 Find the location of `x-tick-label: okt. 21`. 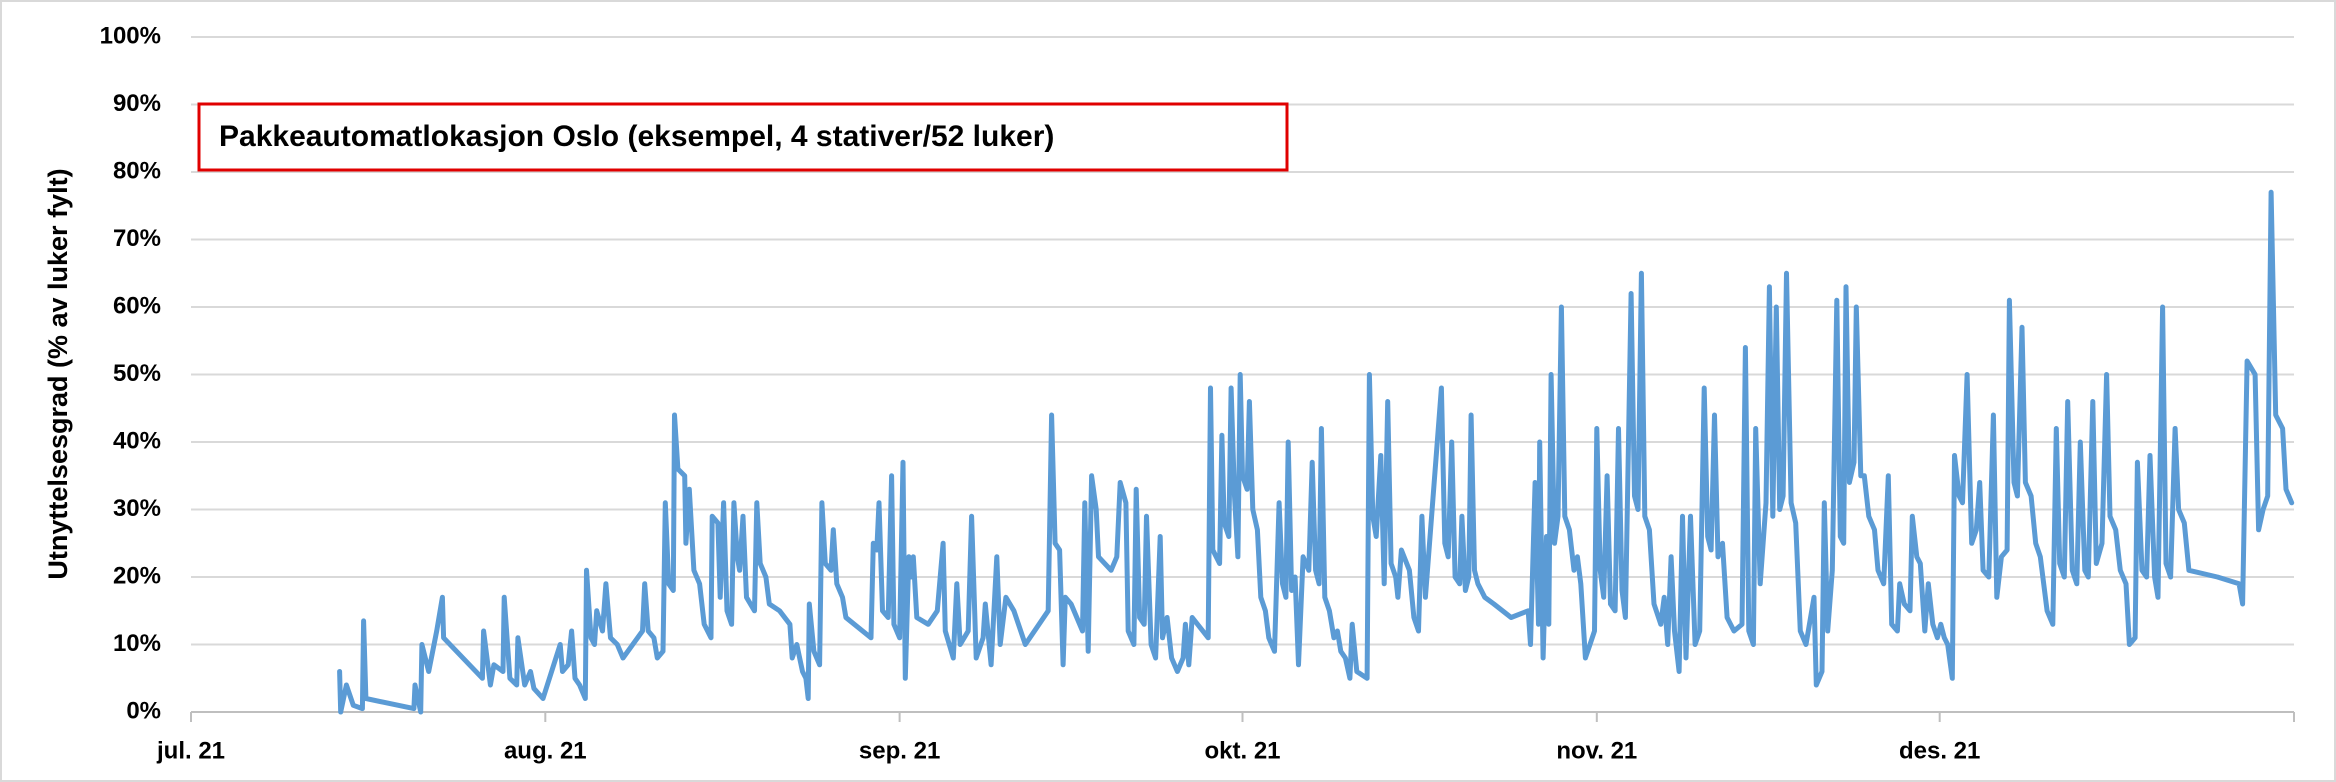

x-tick-label: okt. 21 is located at coordinates (1242, 750).